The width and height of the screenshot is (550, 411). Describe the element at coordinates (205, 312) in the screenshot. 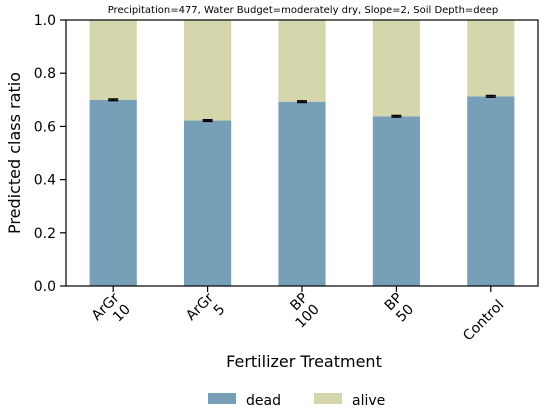

I see `x-tick-label: ArGr5` at that location.